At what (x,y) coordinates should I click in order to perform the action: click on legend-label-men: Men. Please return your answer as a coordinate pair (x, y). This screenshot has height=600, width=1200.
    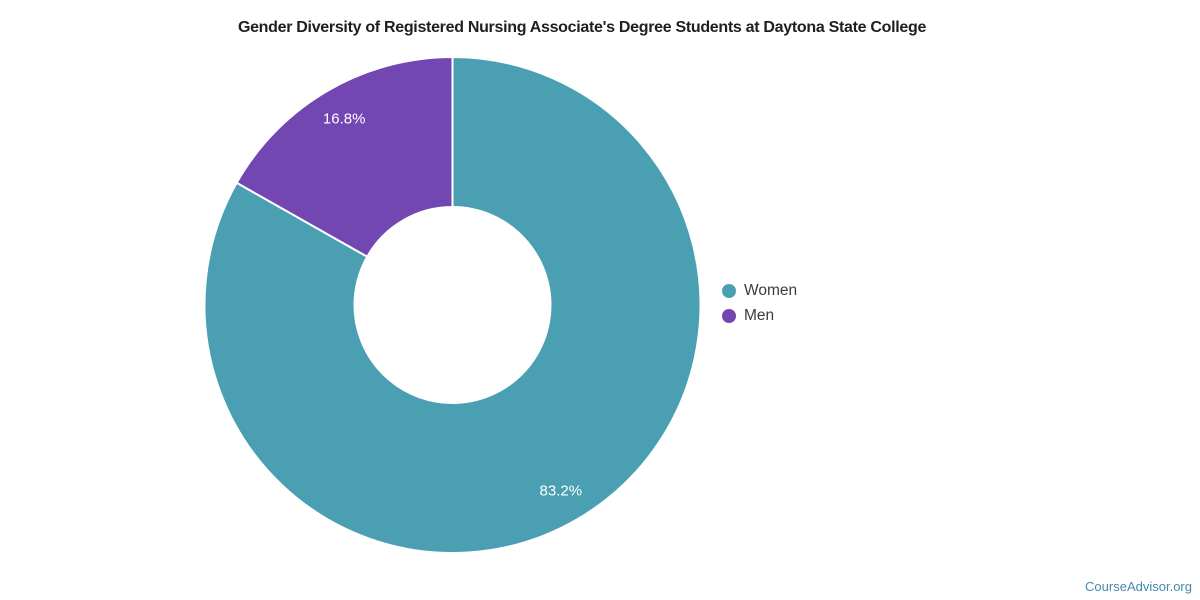
    Looking at the image, I should click on (759, 315).